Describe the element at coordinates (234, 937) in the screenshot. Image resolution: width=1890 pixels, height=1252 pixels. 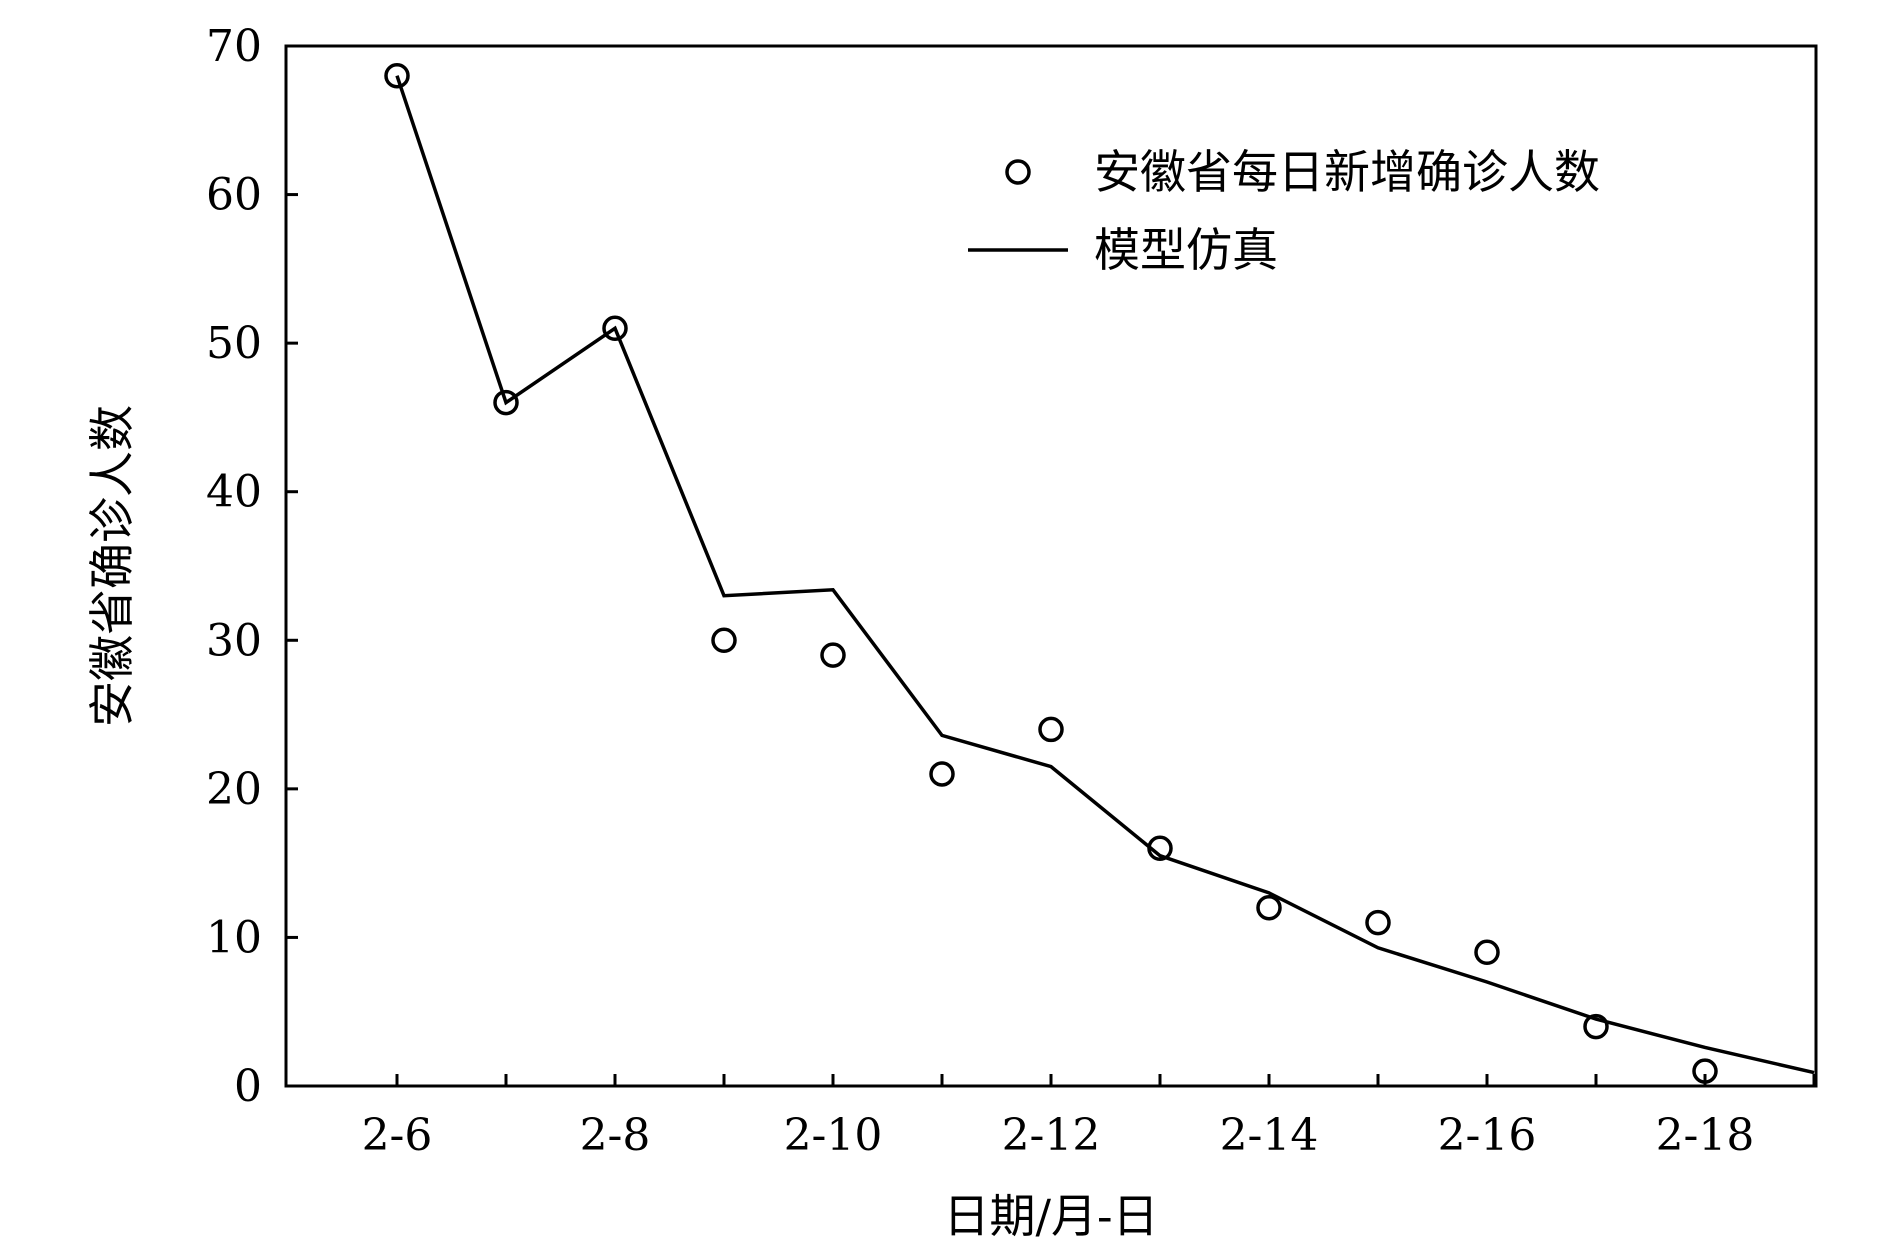
I see `y-tick-label: 10` at that location.